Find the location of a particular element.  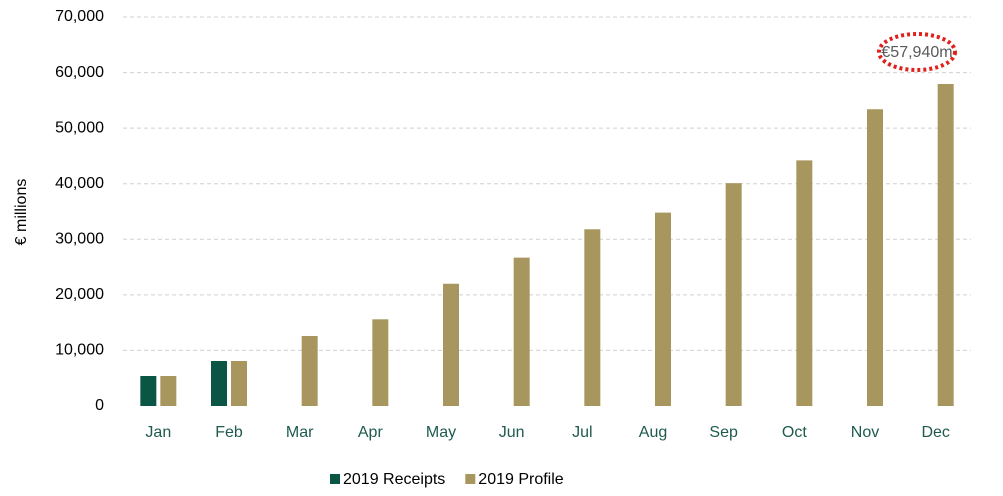

y-tick-label: 30,000 is located at coordinates (79, 239).